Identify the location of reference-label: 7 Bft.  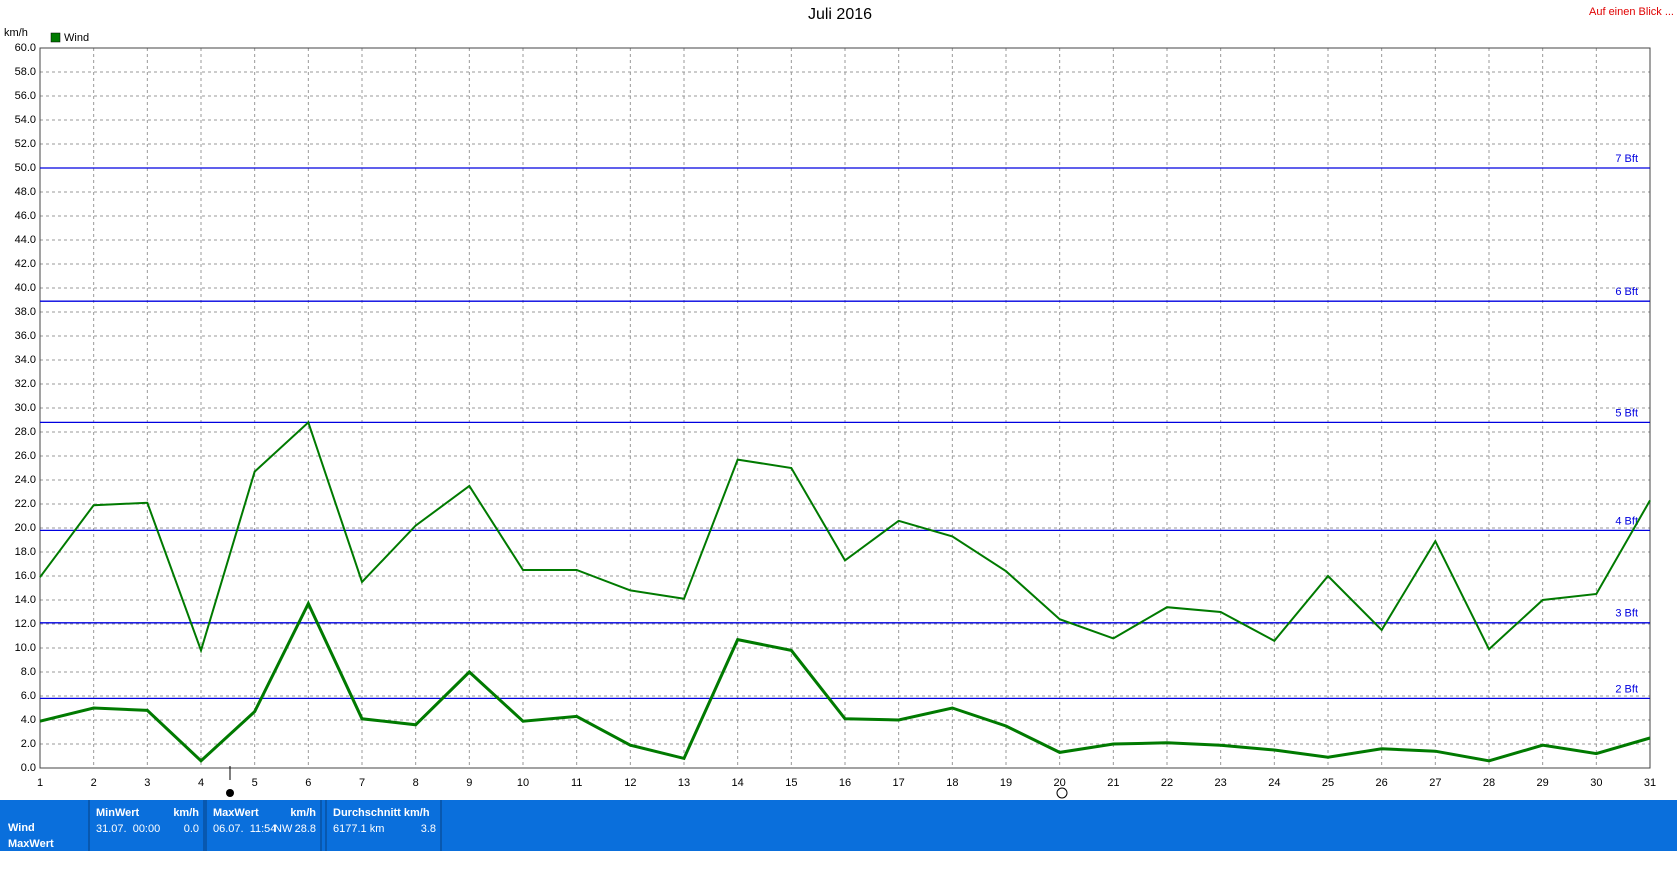
(1626, 159).